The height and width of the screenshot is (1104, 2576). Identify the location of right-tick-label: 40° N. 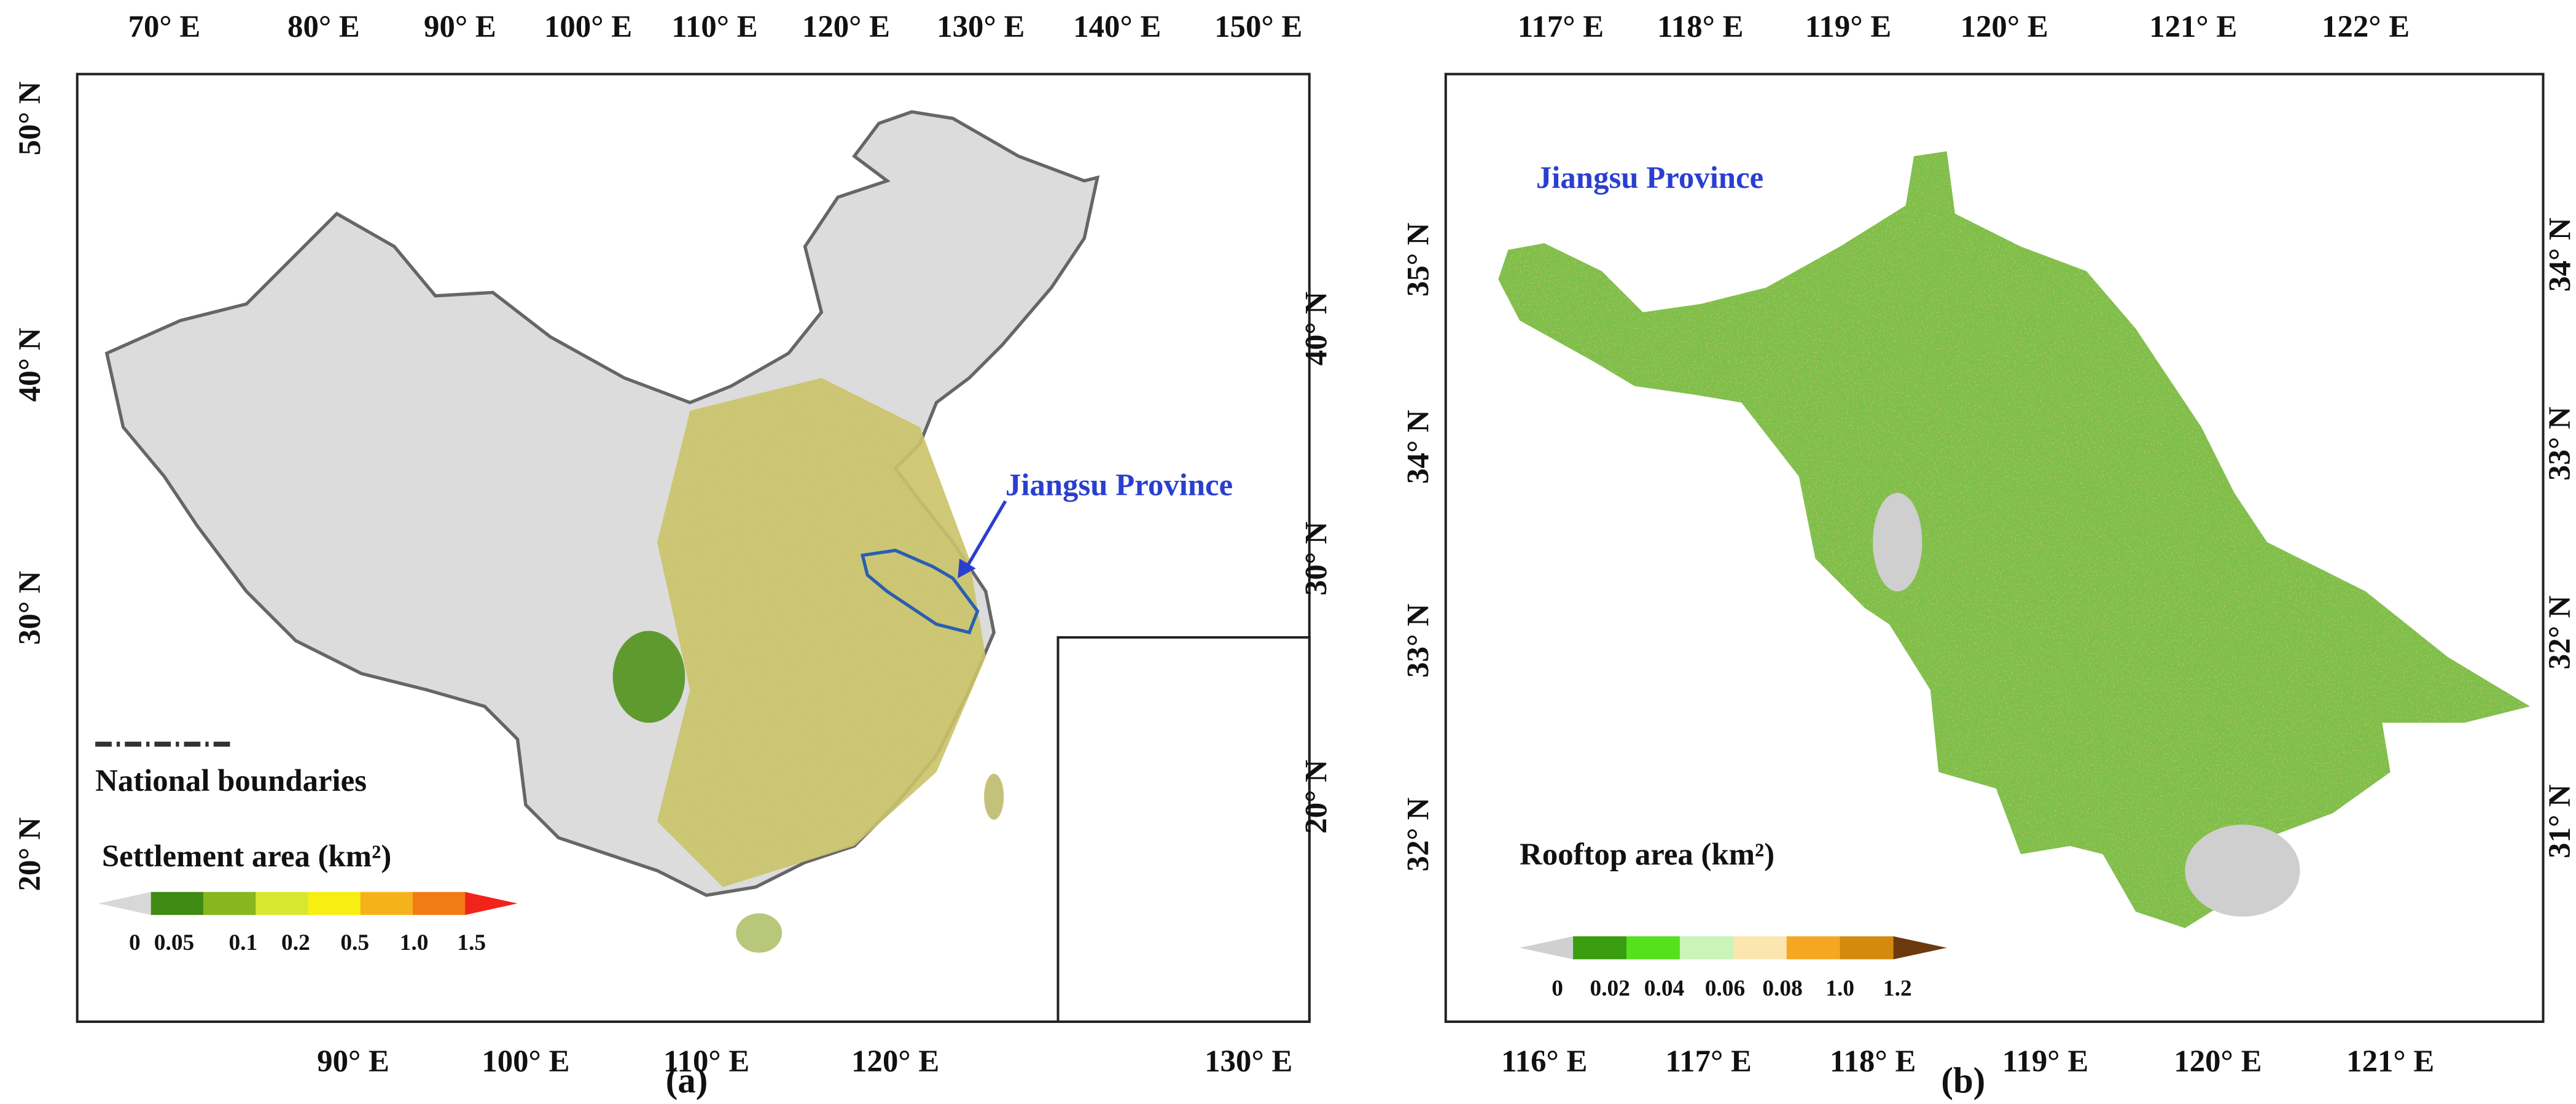
(1315, 329).